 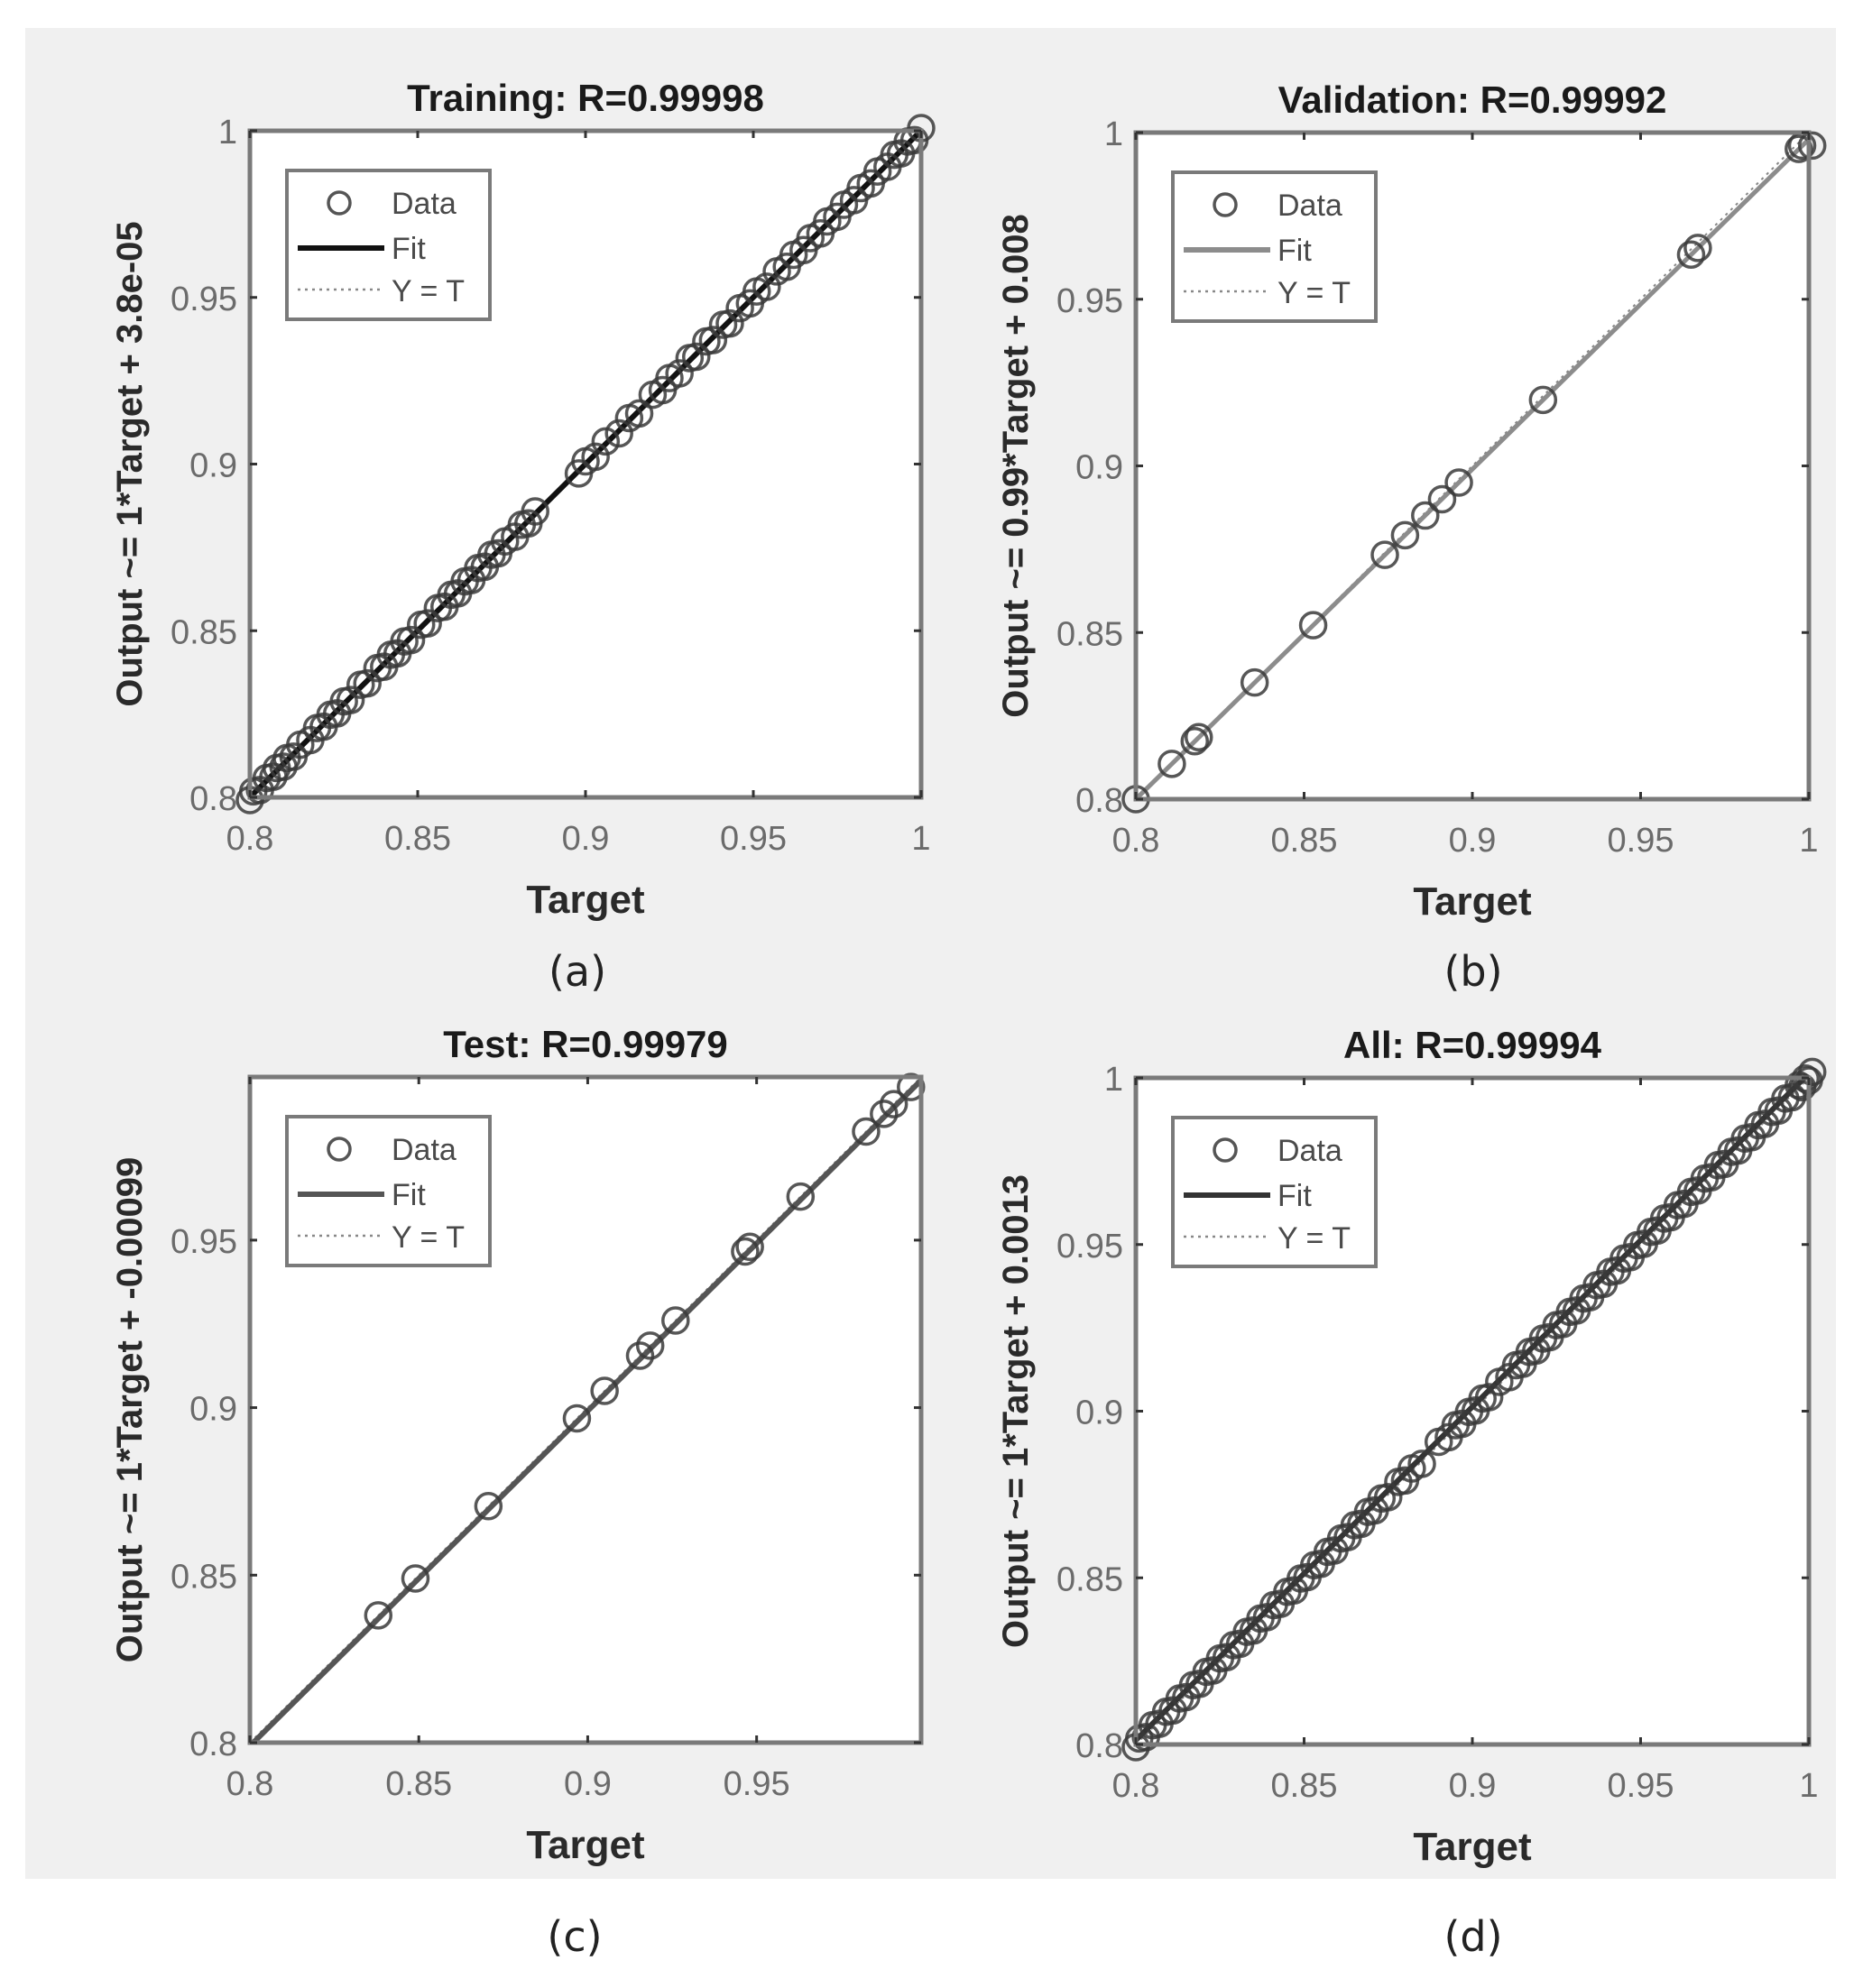 I want to click on y-axis-label: Output ~= 0.99*Target + 0.008, so click(x=1016, y=466).